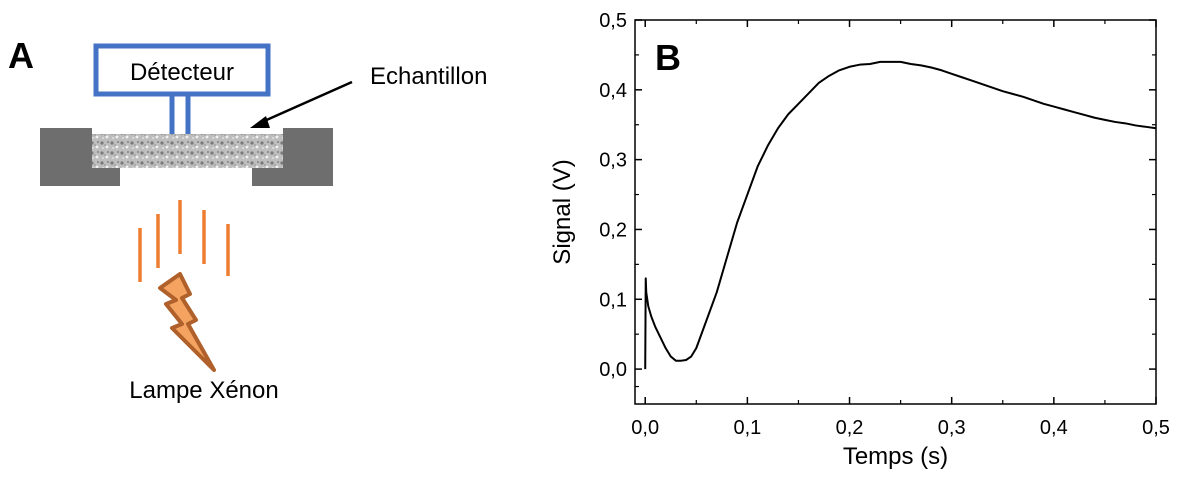 This screenshot has height=483, width=1181. I want to click on x-tick-label: 0,5, so click(1156, 428).